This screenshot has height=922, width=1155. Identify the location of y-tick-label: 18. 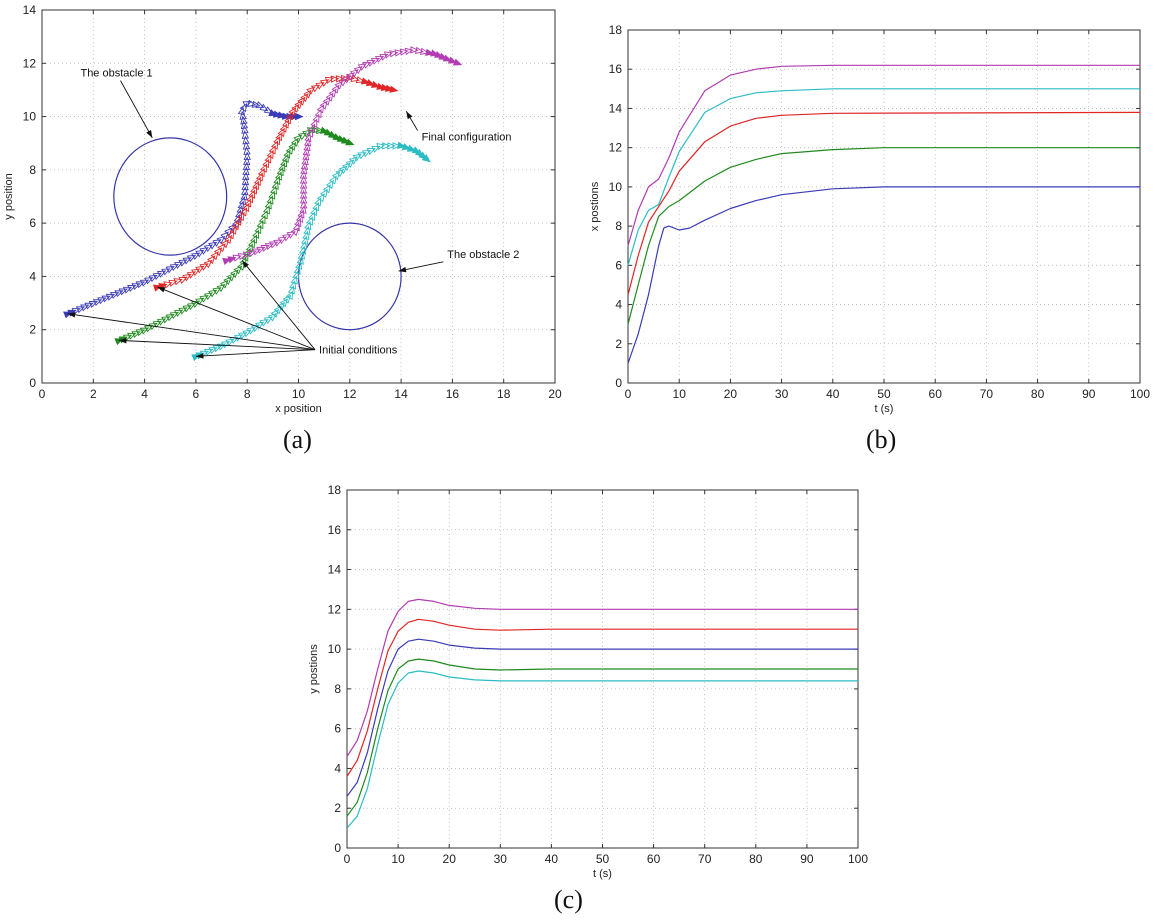
(616, 30).